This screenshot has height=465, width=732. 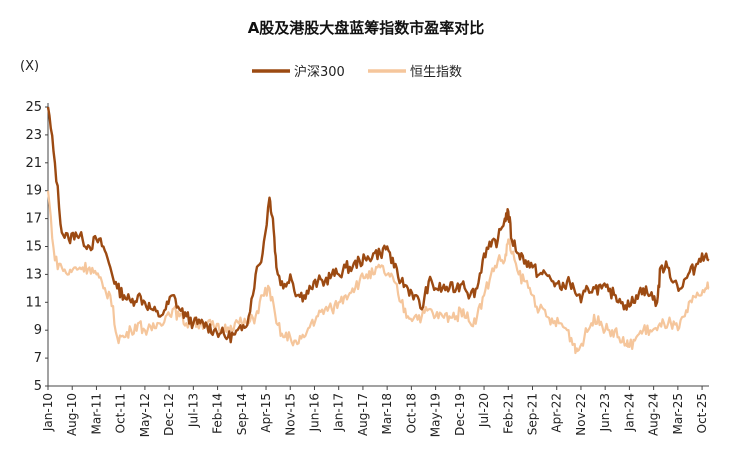 What do you see at coordinates (33, 135) in the screenshot?
I see `y-tick-label: 23` at bounding box center [33, 135].